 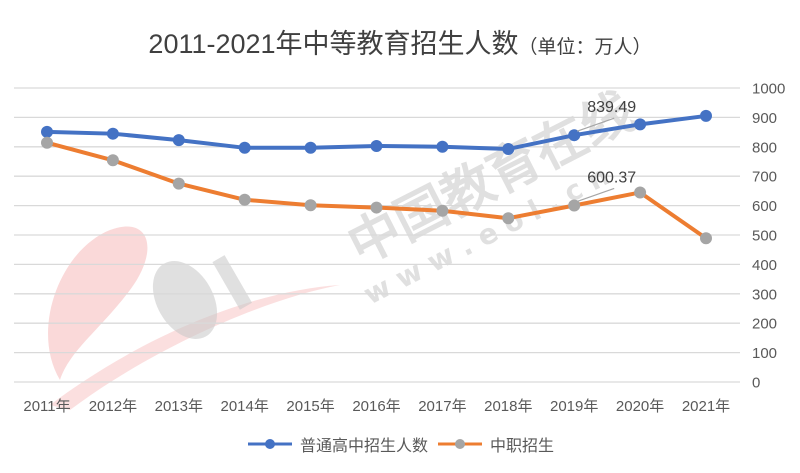 I want to click on y-tick-label: 900, so click(x=764, y=118).